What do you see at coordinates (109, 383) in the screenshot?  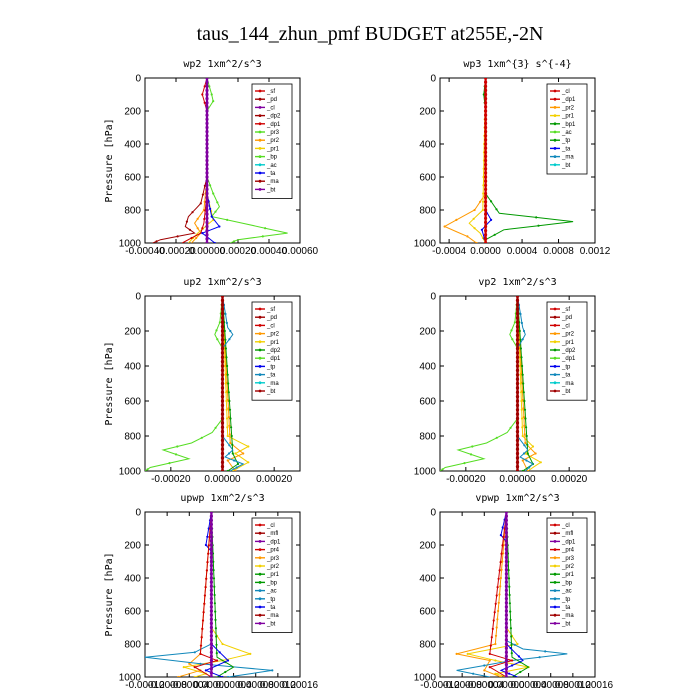 I see `y-axis-label: Pressure [hPa]` at bounding box center [109, 383].